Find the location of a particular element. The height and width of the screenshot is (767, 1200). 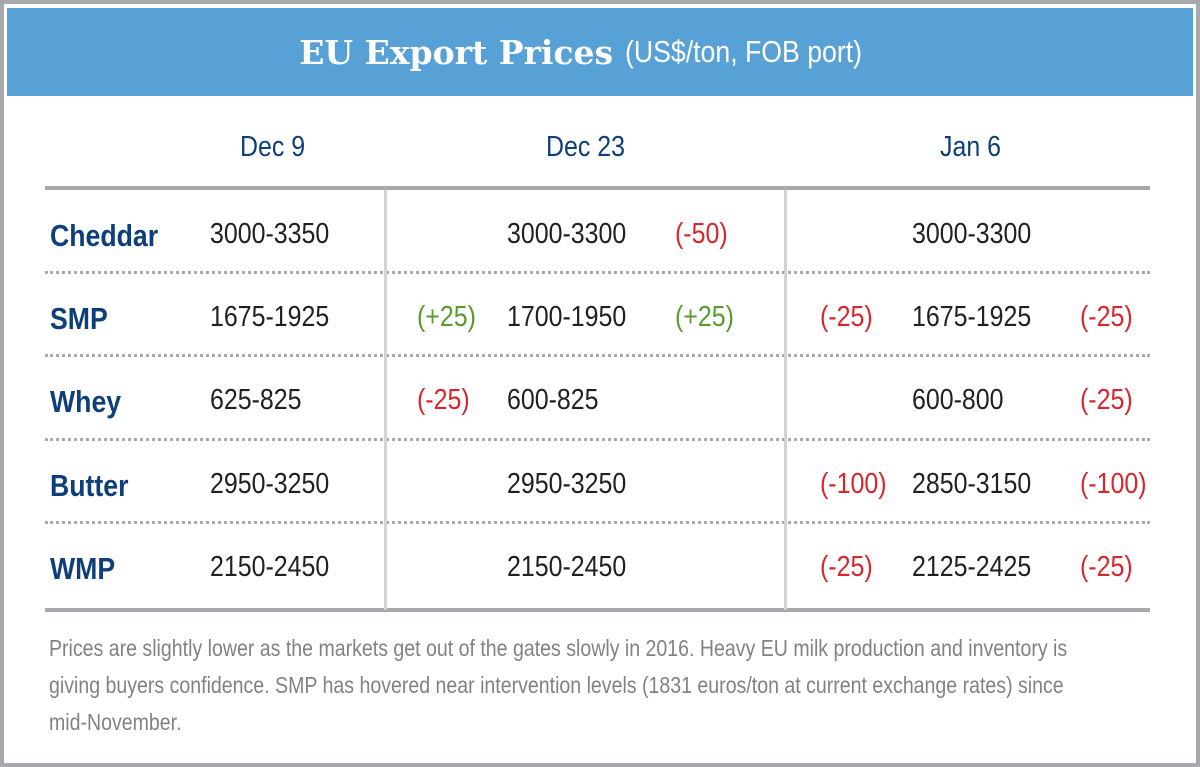

table-bottom-rule is located at coordinates (597, 610).